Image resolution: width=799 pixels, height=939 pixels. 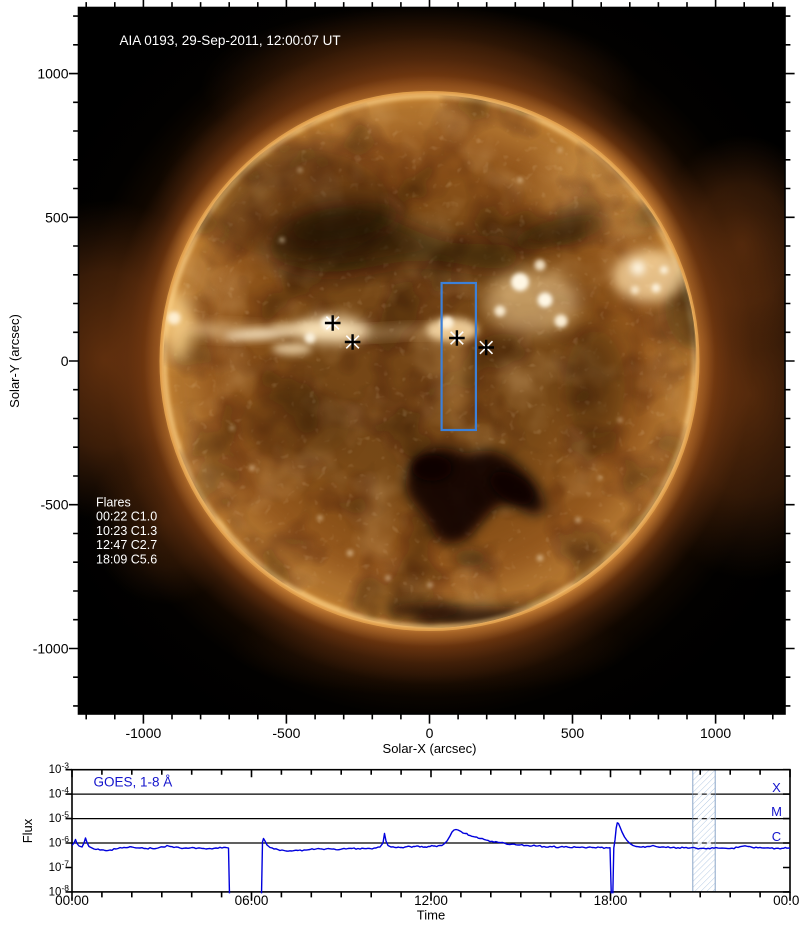 I want to click on svg-text: Flares, so click(x=113, y=502).